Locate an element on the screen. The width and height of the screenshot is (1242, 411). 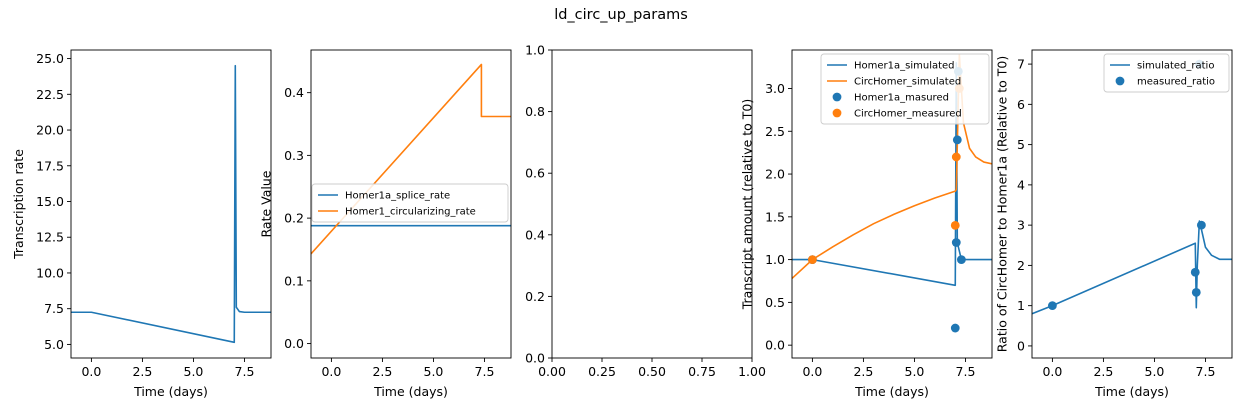
legend: simulated_ratio measured_ratio is located at coordinates (1166, 73).